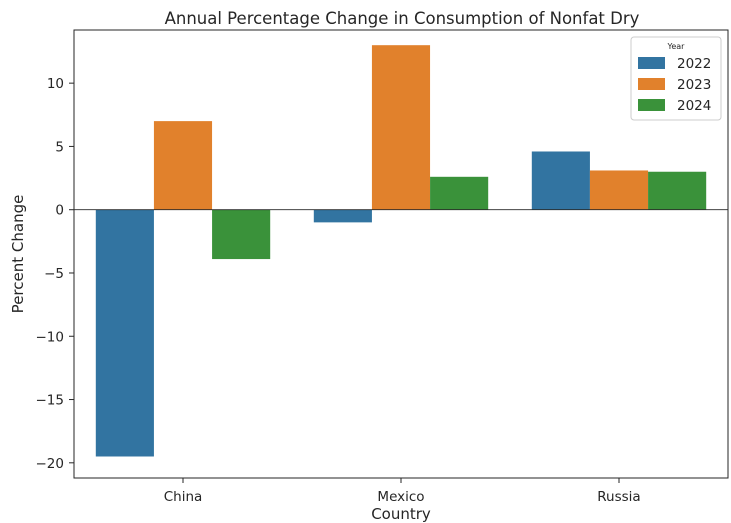 The image size is (731, 523). Describe the element at coordinates (401, 127) in the screenshot. I see `bar-mexico-2023` at that location.